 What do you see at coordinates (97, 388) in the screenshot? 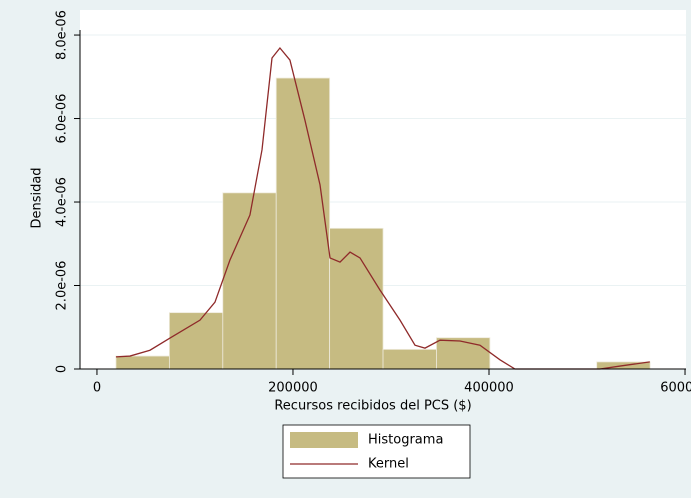
I see `x-tick-label: 0` at bounding box center [97, 388].